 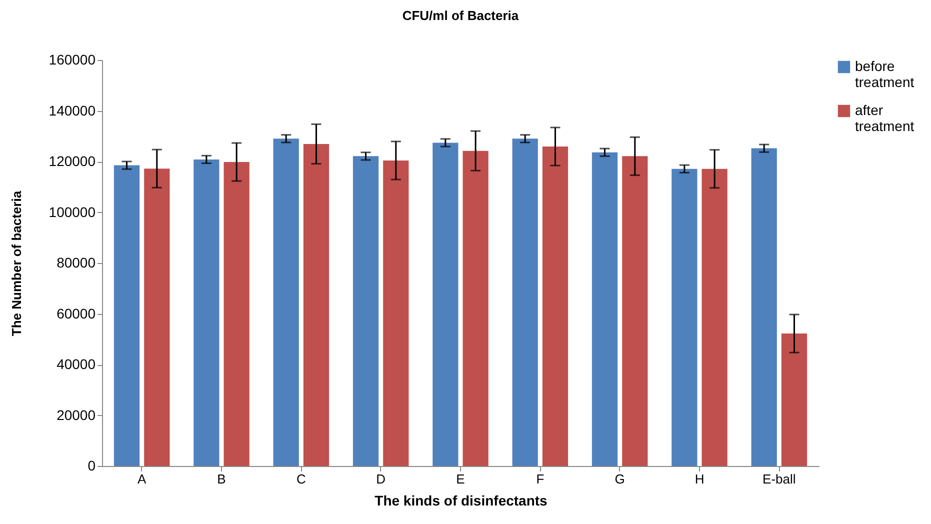 I want to click on y-tick-label: 120000, so click(x=72, y=161).